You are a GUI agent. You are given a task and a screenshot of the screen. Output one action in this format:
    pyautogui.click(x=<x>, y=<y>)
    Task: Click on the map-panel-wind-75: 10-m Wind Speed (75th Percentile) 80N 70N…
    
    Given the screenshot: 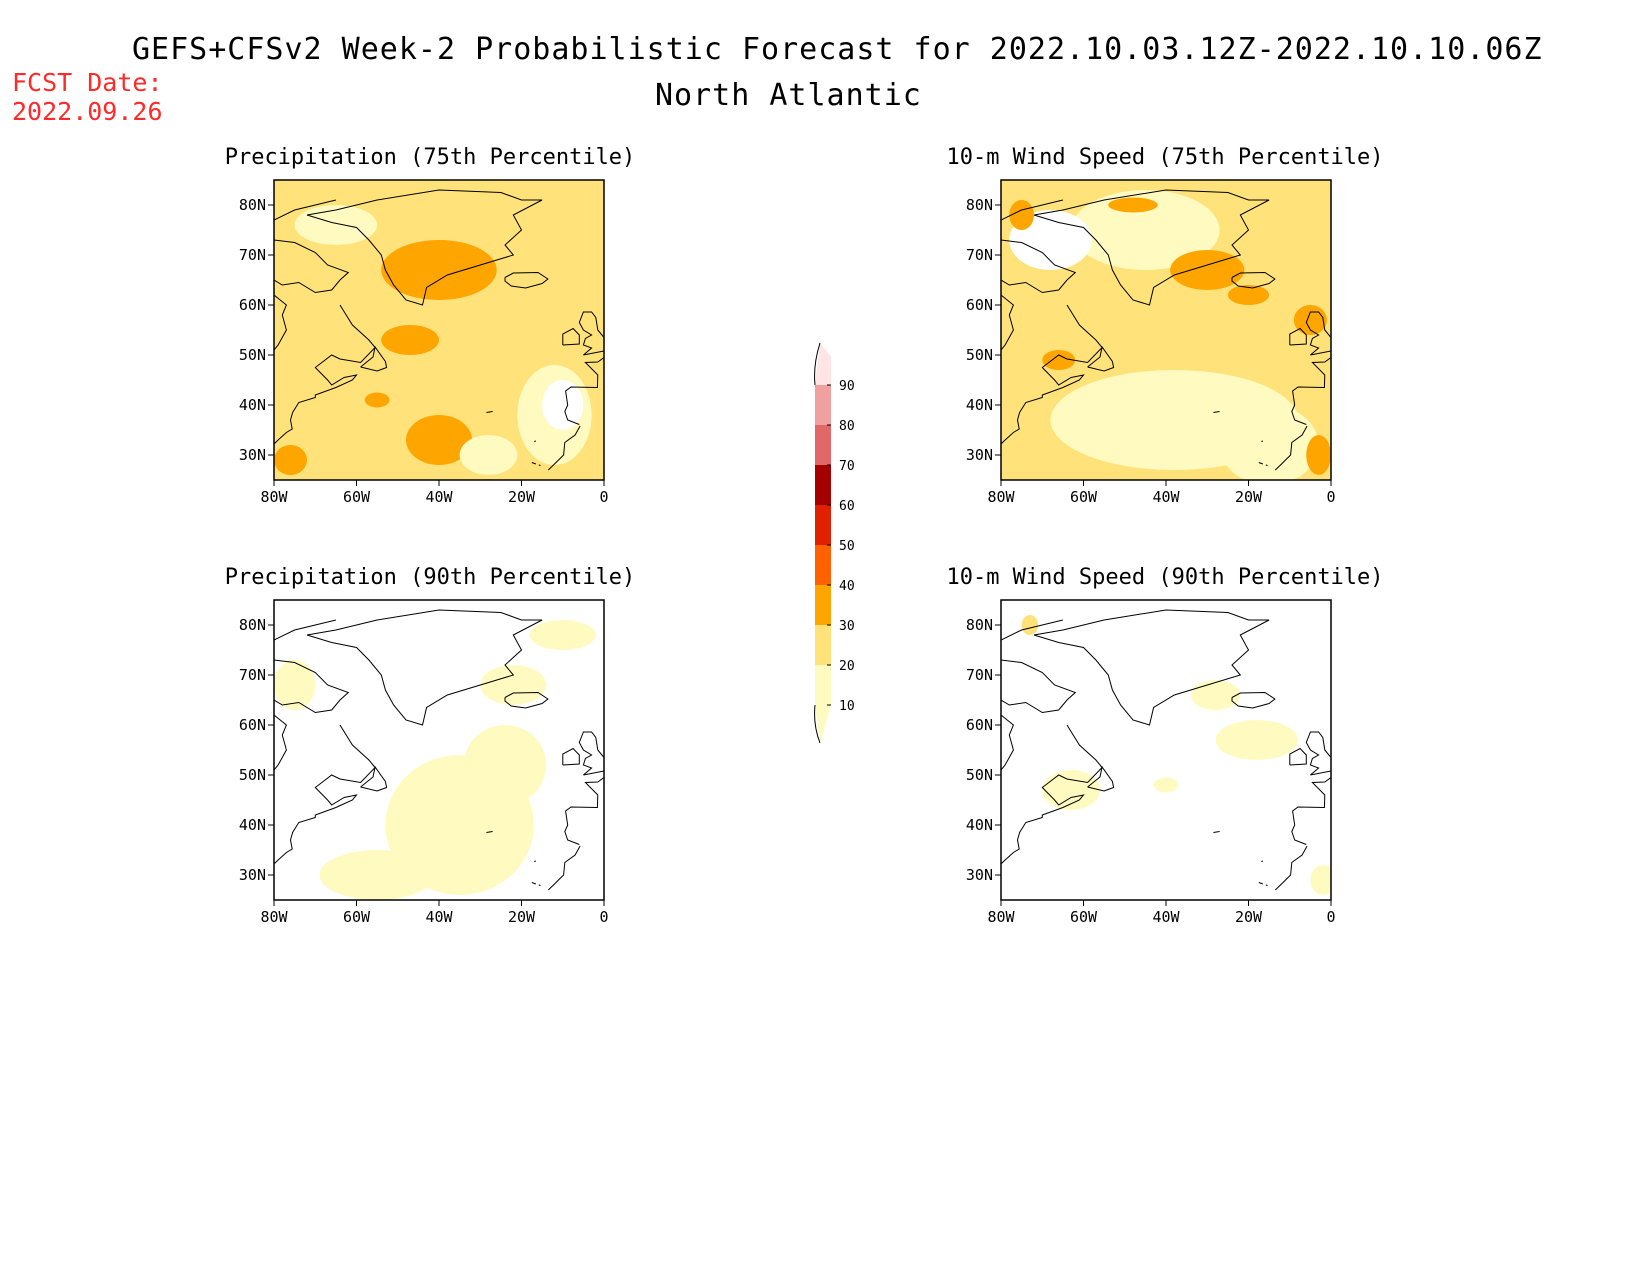 What is the action you would take?
    pyautogui.click(x=1164, y=325)
    